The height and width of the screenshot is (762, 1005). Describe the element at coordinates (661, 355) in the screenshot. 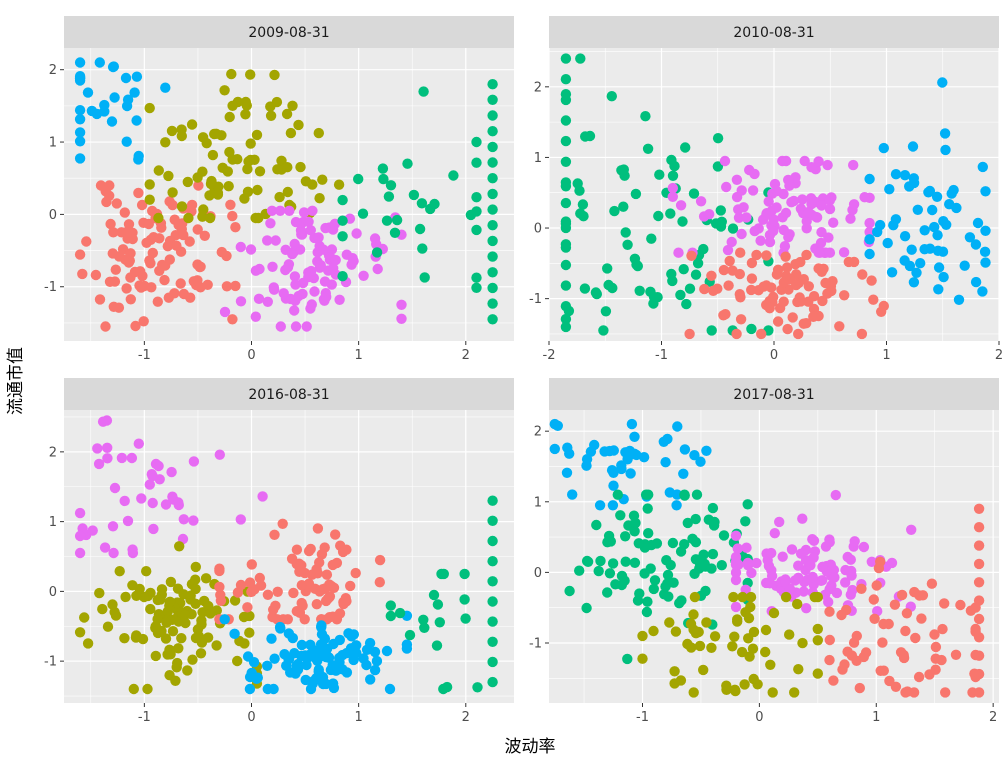

I see `x-tick-label: -1` at that location.